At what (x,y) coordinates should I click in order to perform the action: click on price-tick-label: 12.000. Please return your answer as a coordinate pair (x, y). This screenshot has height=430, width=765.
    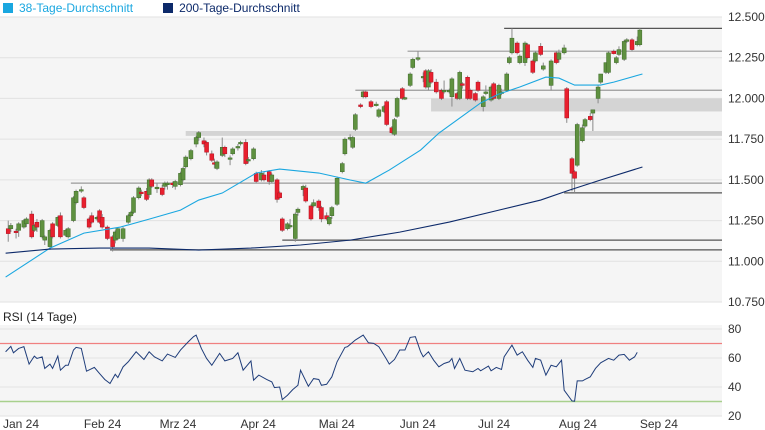
    Looking at the image, I should click on (746, 98).